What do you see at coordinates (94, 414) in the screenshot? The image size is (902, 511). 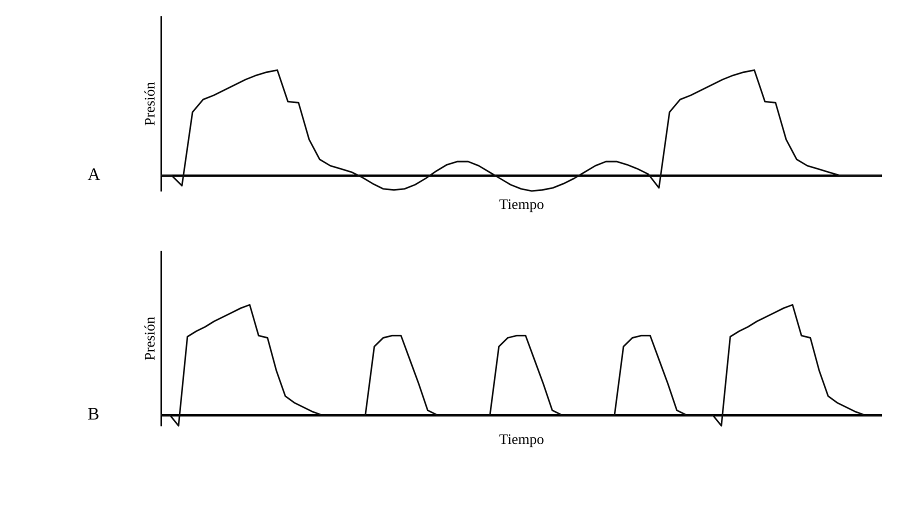 I see `text: B` at bounding box center [94, 414].